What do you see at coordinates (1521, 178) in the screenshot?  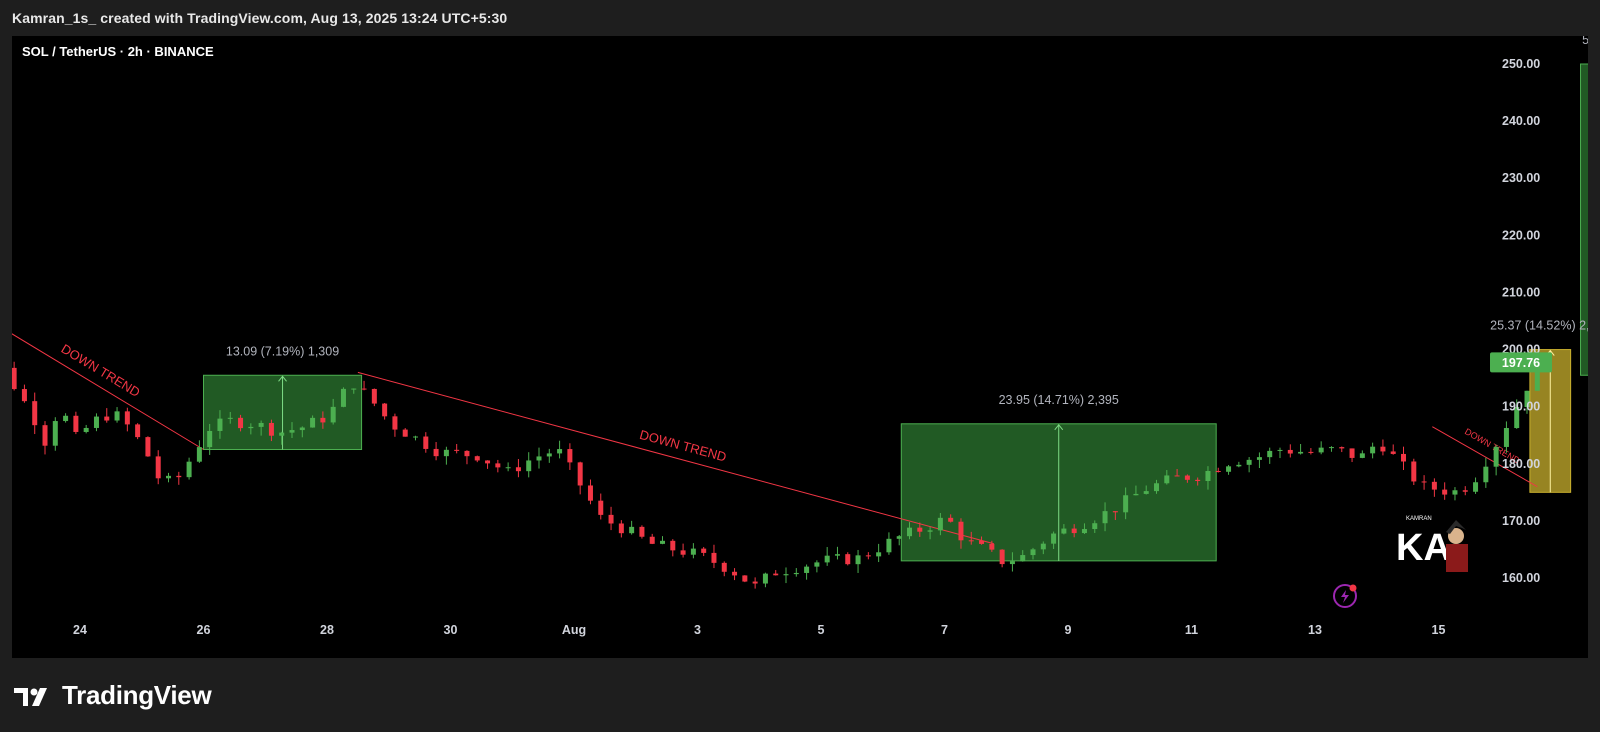 I see `y-tick-label: 230.00` at bounding box center [1521, 178].